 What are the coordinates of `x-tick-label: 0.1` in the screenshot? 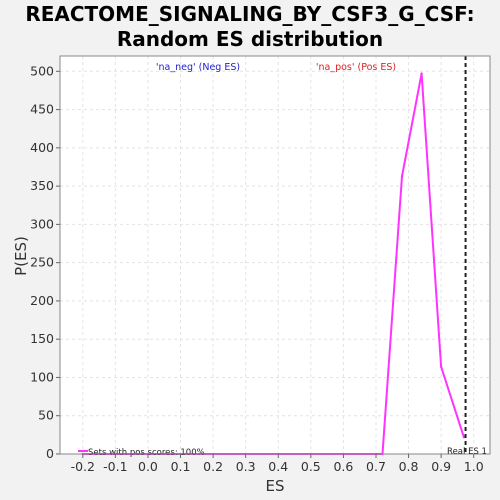 It's located at (181, 466).